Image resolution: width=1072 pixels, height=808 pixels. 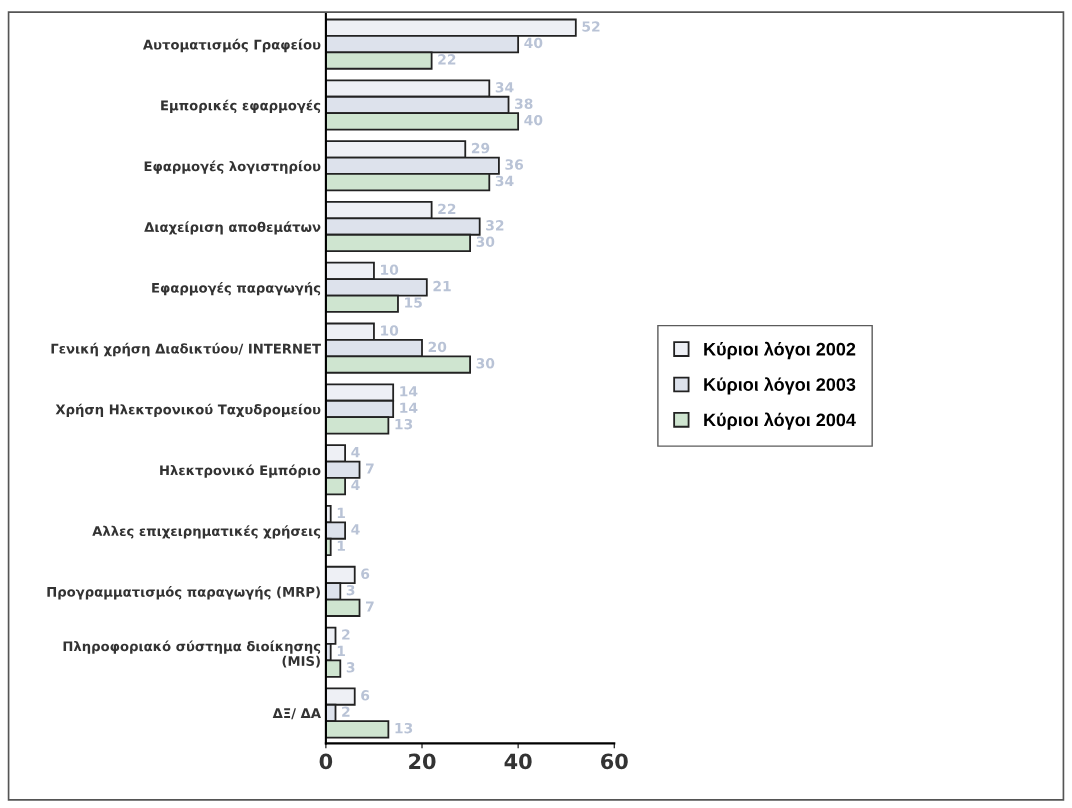 What do you see at coordinates (188, 410) in the screenshot?
I see `y-tick-label: Χρήση Ηλεκτρονικού Ταχυδρομείου` at bounding box center [188, 410].